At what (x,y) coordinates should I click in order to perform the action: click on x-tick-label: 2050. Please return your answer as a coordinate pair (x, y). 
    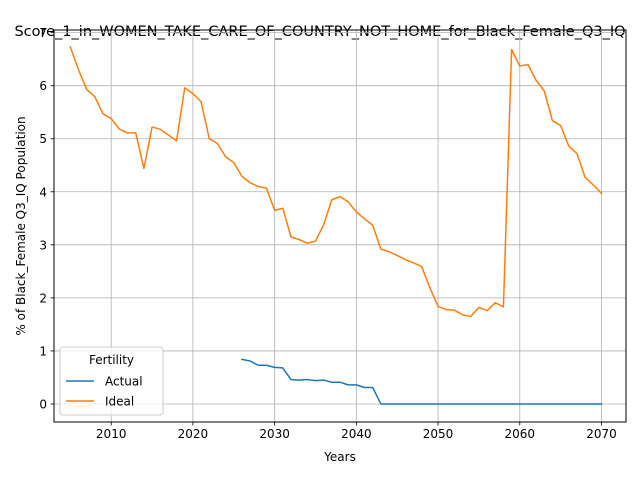
    Looking at the image, I should click on (438, 434).